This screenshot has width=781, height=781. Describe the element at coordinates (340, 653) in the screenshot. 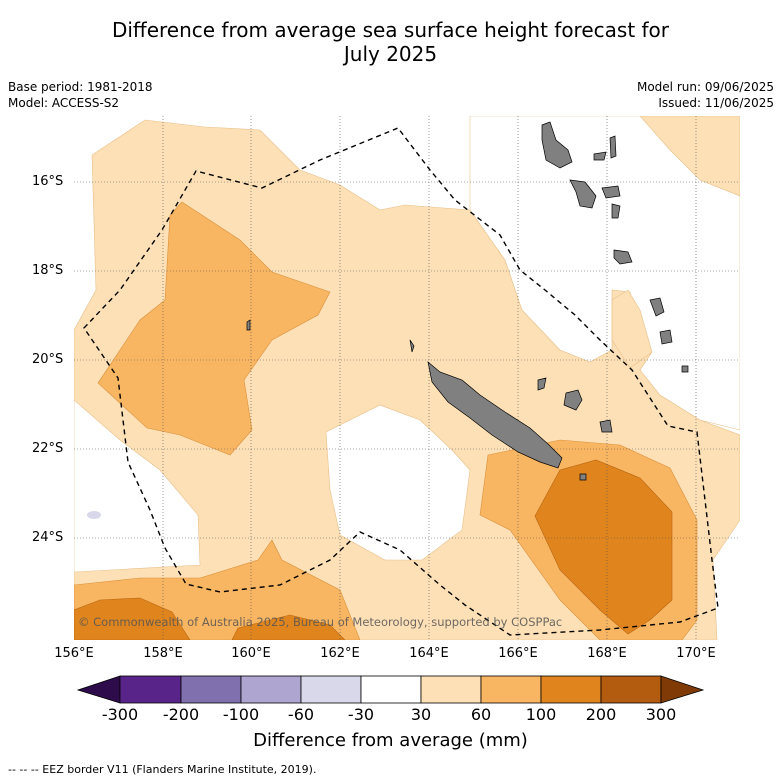

I see `x-tick-162E: 162°E` at that location.